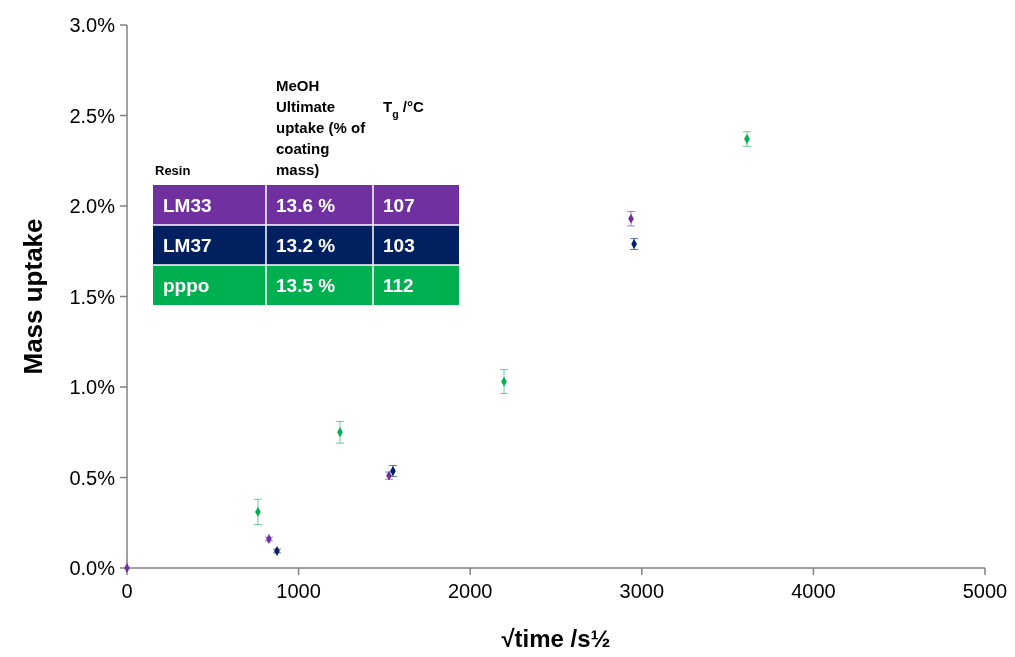 This screenshot has height=657, width=1015. Describe the element at coordinates (33, 296) in the screenshot. I see `y-axis-title: Mass uptake` at that location.